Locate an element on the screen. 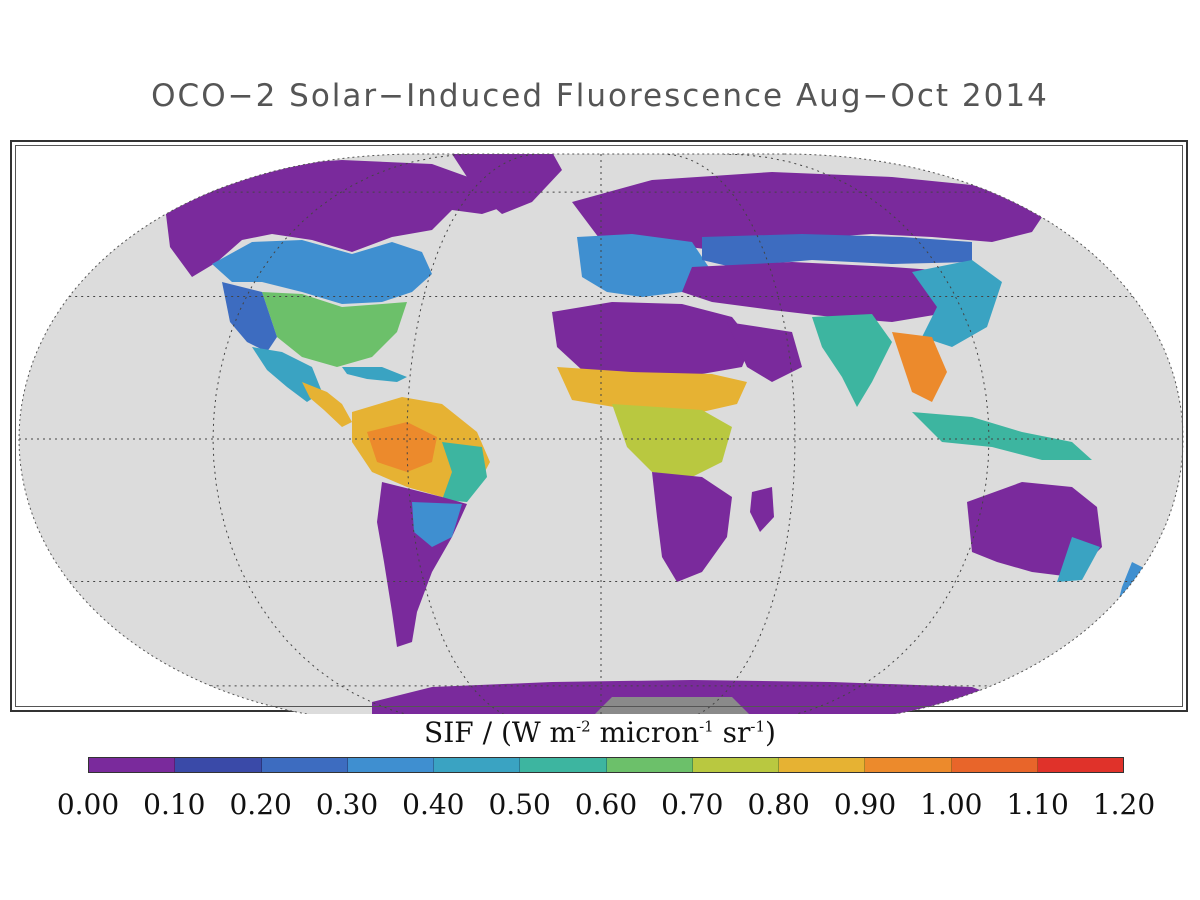  colorbar-tick-label: 0.50 is located at coordinates (519, 804).